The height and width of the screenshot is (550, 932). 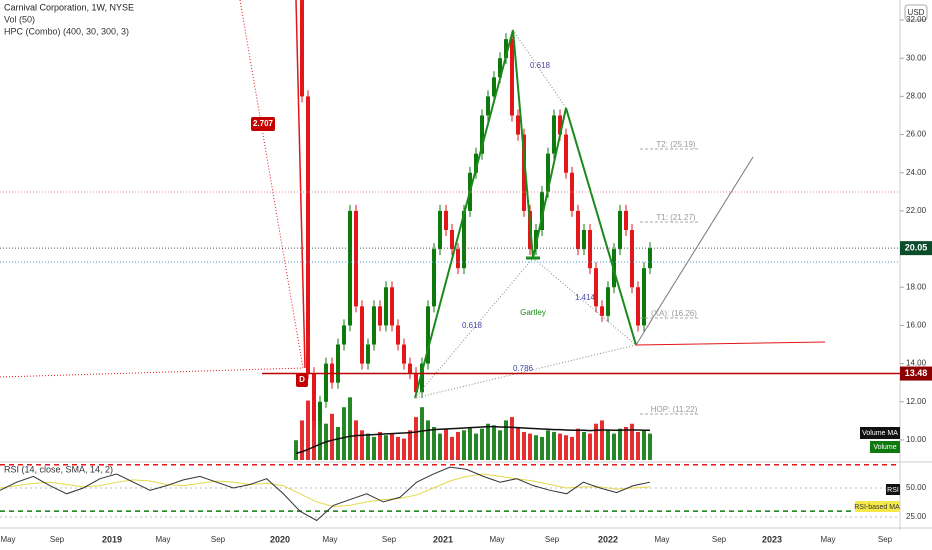 What do you see at coordinates (674, 313) in the screenshot?
I see `annotation: (XA): (16.26)` at bounding box center [674, 313].